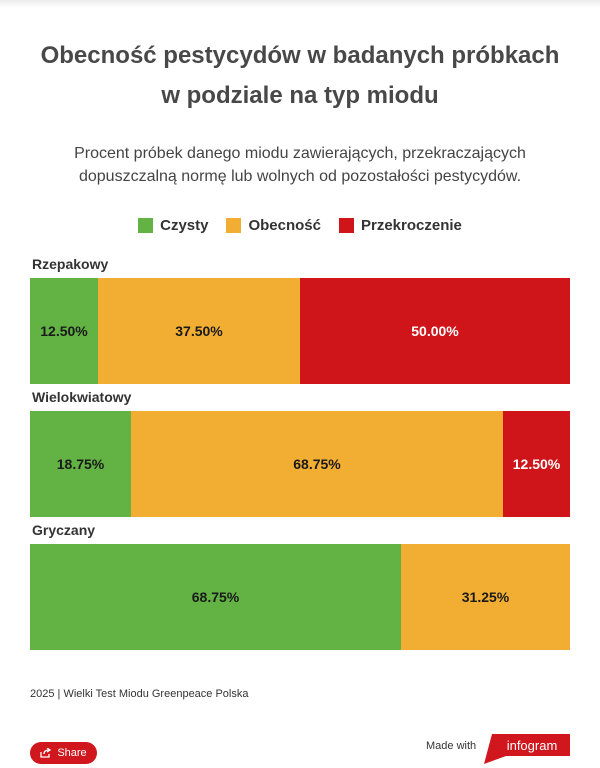 The width and height of the screenshot is (600, 768). I want to click on bar-row-2: 68.75% 31.25%, so click(300, 597).